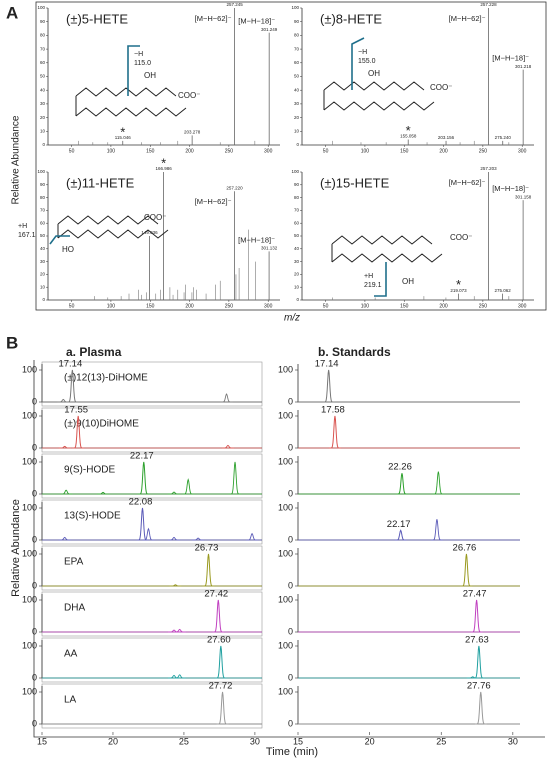 This screenshot has height=758, width=550. I want to click on fragment-arrow, so click(133, 70).